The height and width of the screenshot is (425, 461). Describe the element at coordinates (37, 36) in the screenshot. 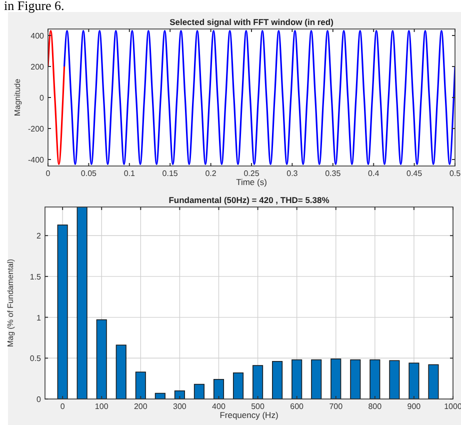

I see `y-tick-label: 400` at that location.